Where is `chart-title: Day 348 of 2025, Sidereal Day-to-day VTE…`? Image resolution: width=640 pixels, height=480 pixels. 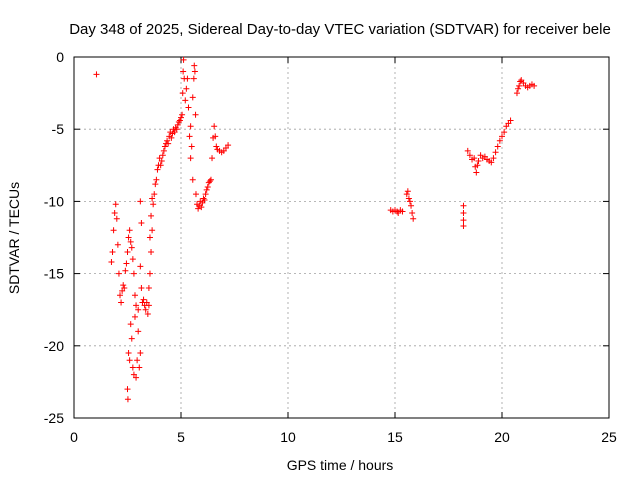
chart-title: Day 348 of 2025, Sidereal Day-to-day VTE… is located at coordinates (340, 29).